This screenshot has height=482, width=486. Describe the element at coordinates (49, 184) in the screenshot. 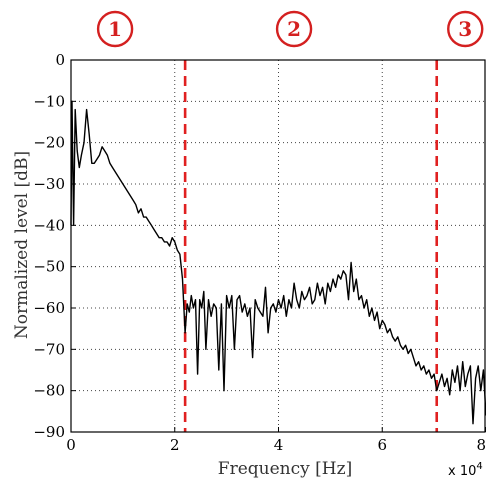

I see `y-tick-label: −30` at that location.